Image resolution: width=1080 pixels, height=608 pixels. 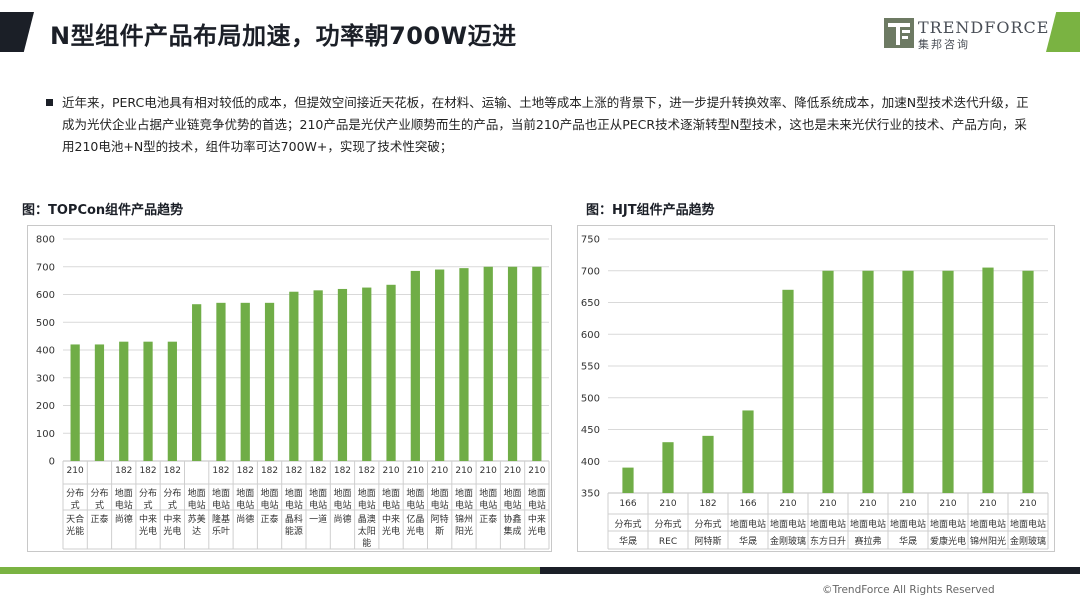 I want to click on logo-text-en: TRENDFORCE, so click(x=984, y=27).